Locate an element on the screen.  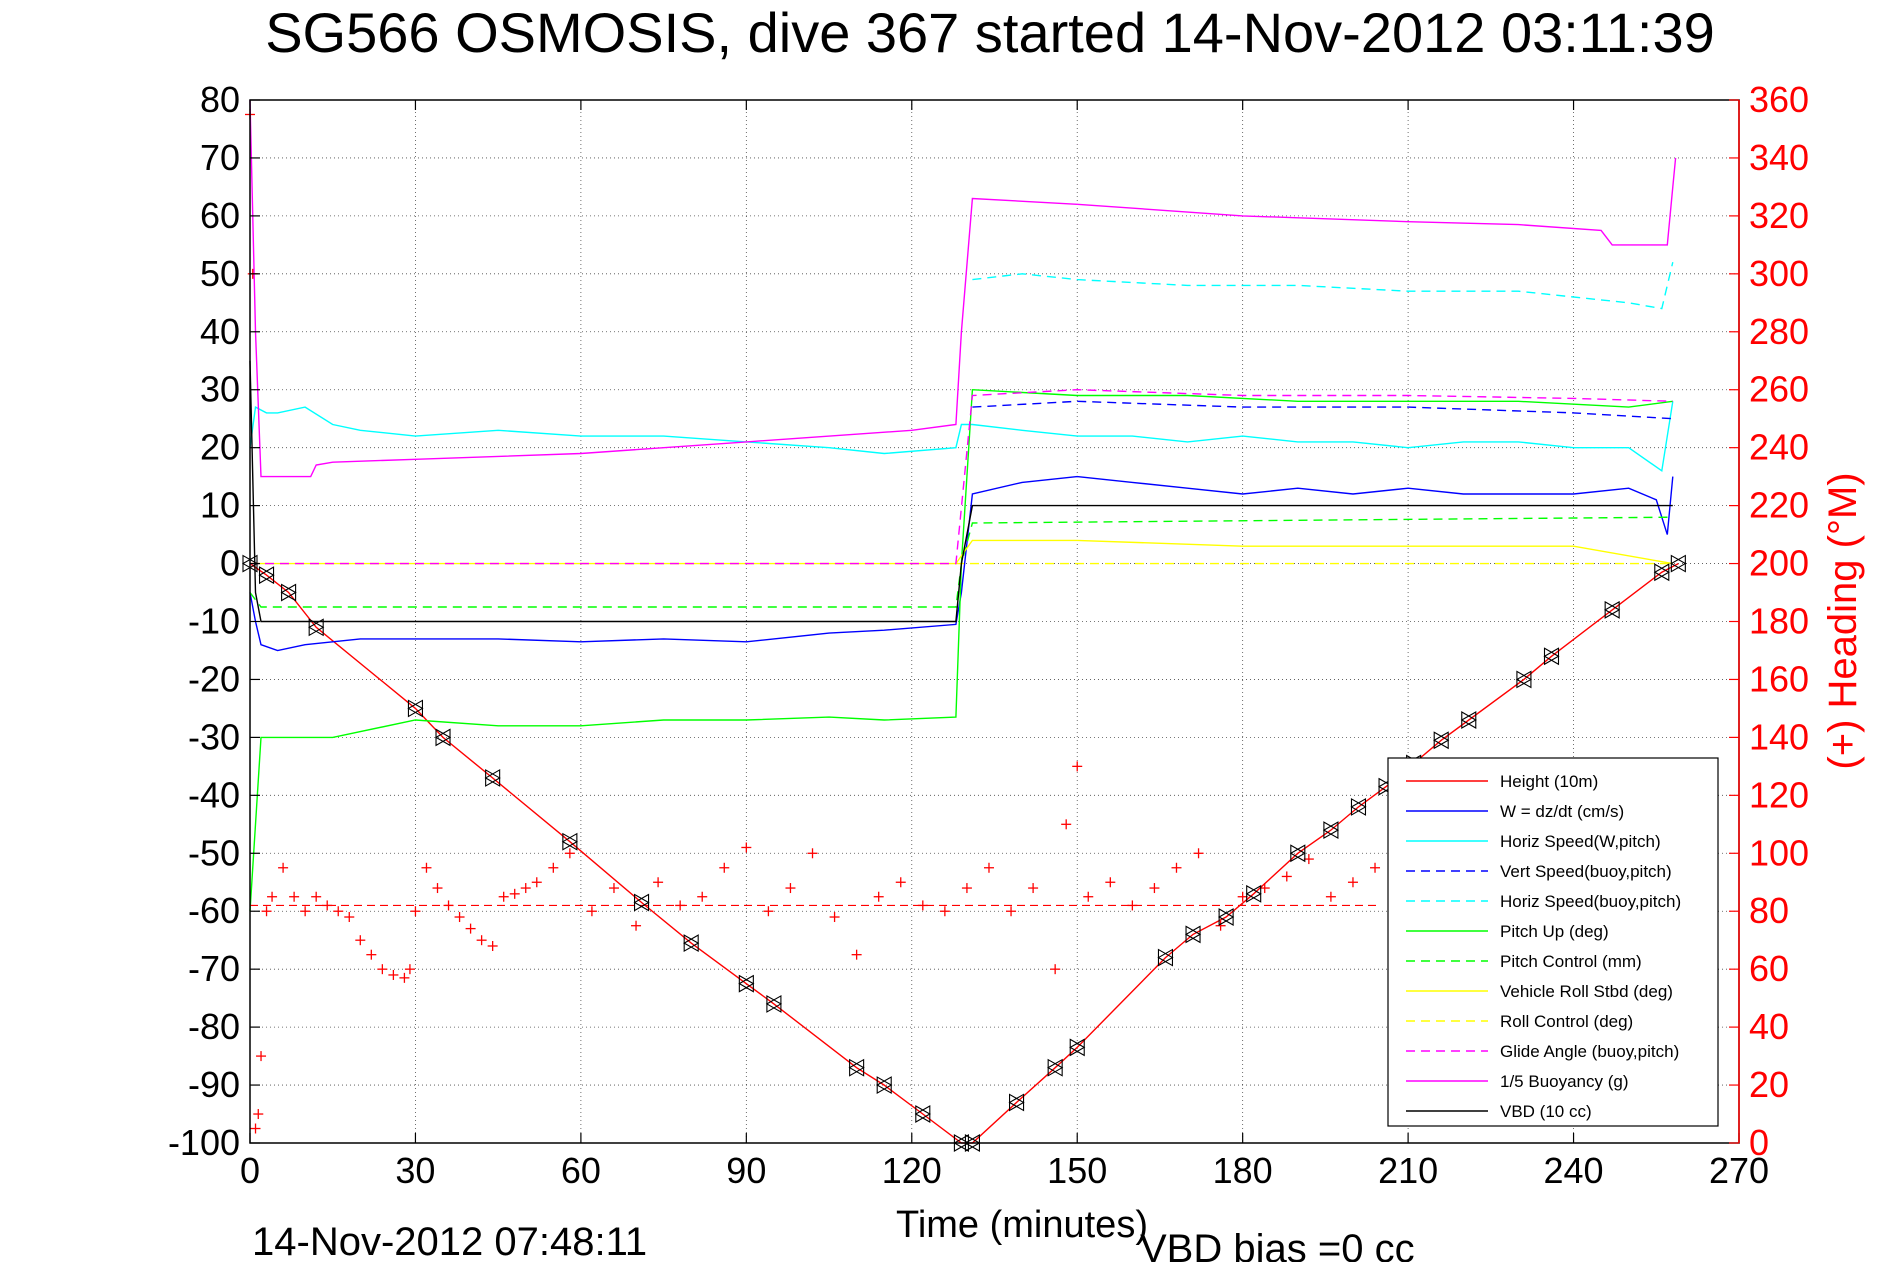
legend-entry: Height (10m) is located at coordinates (1502, 781).